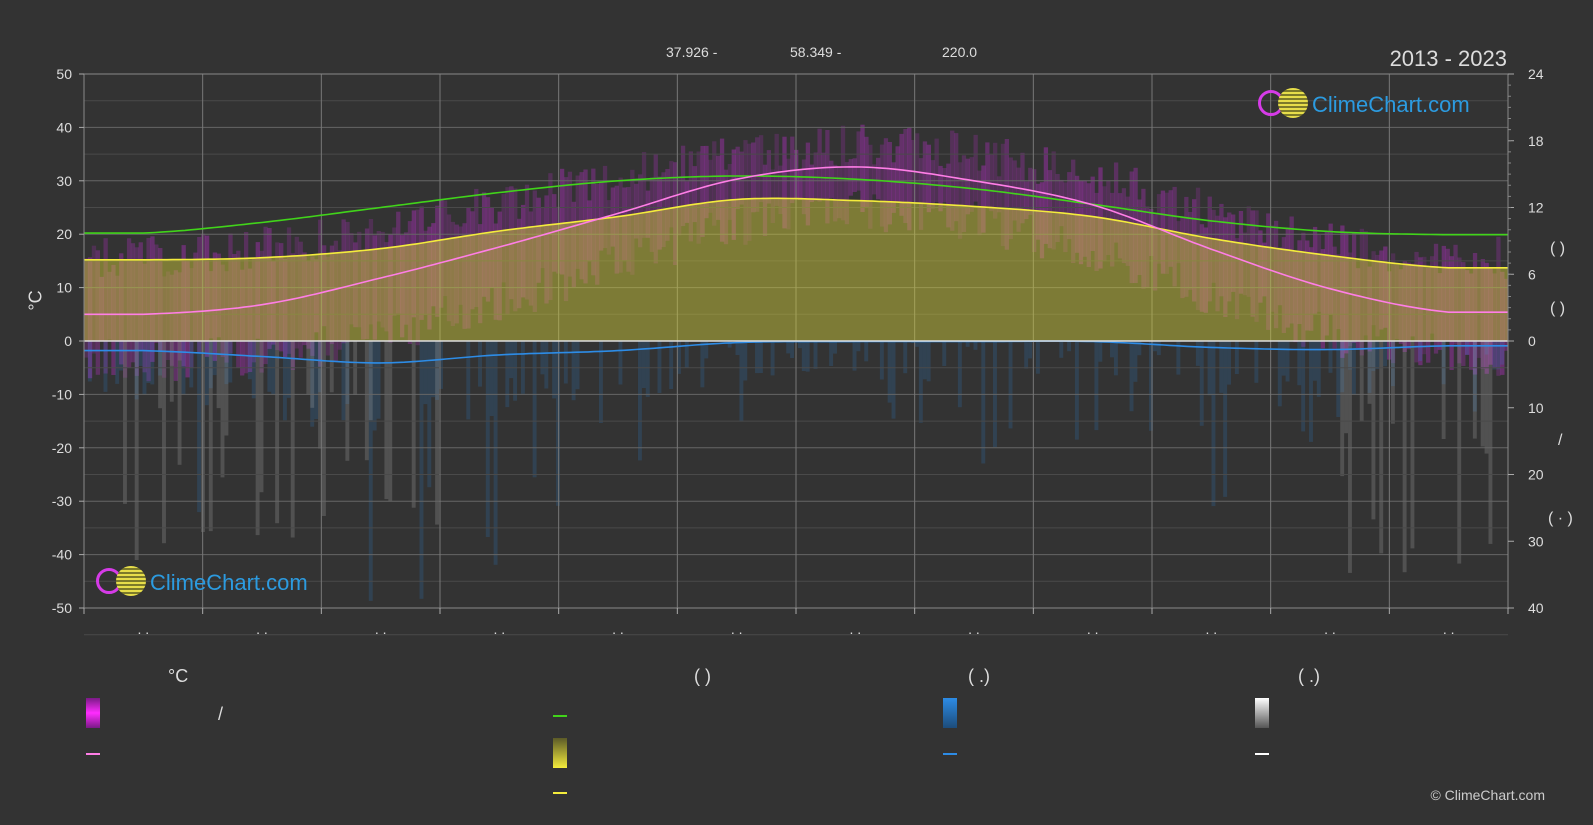 Image resolution: width=1593 pixels, height=825 pixels. Describe the element at coordinates (1532, 341) in the screenshot. I see `y-tick-right-upper: 0` at that location.